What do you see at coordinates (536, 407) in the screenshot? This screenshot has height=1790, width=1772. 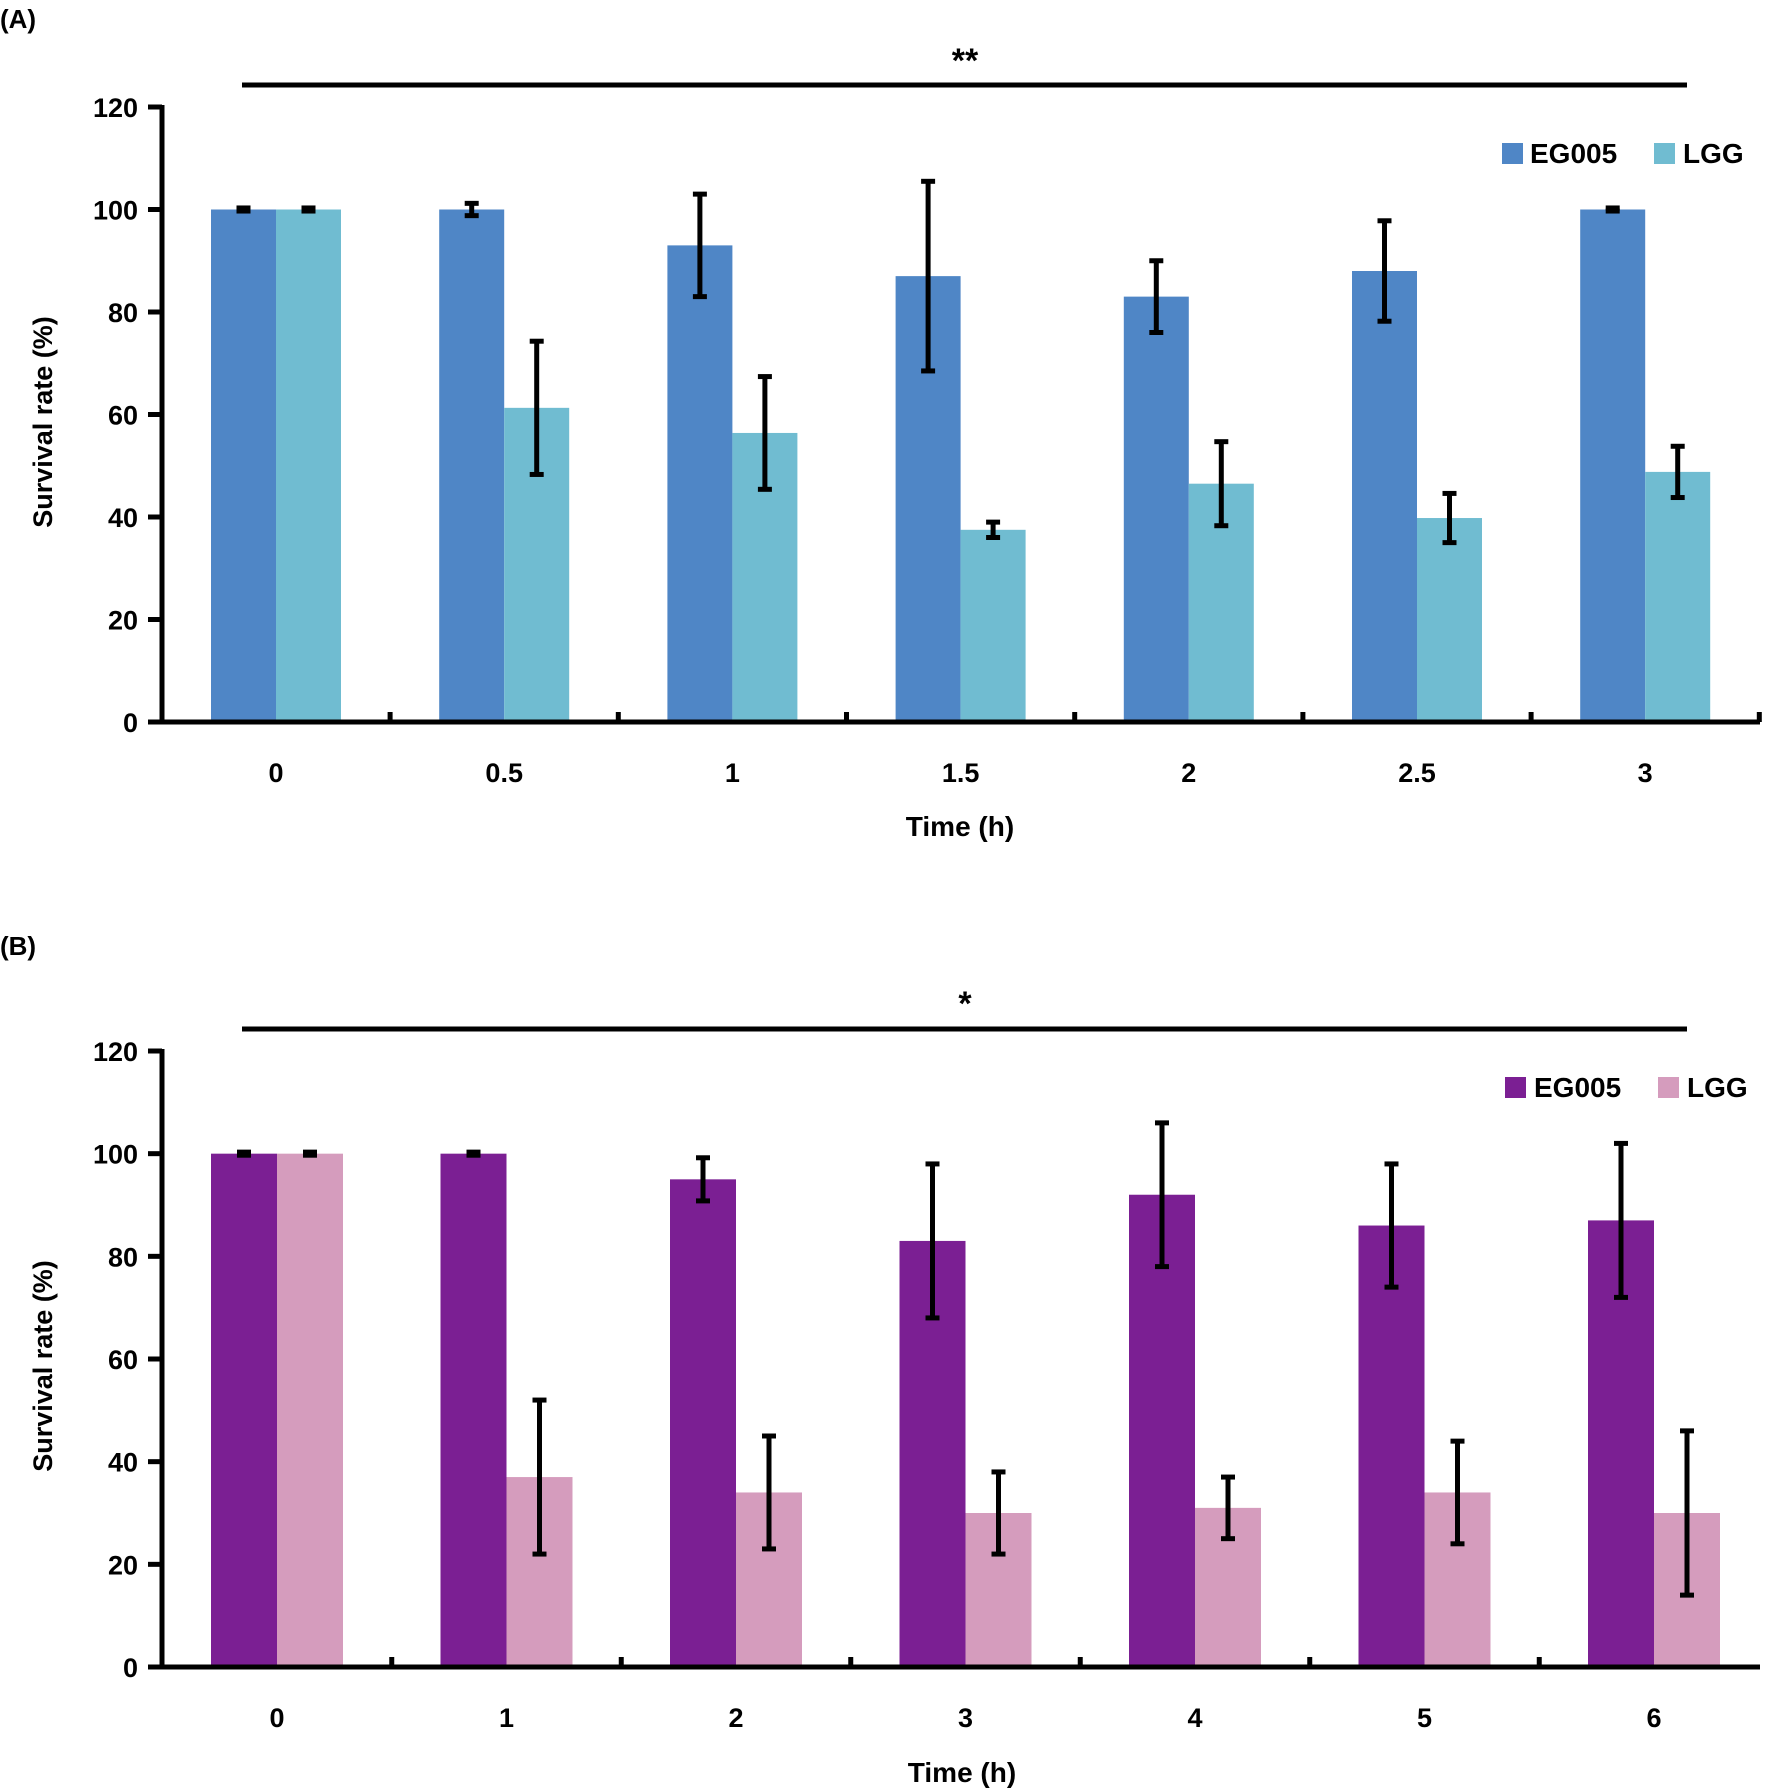 I see `error-bar-lgg-0.5` at bounding box center [536, 407].